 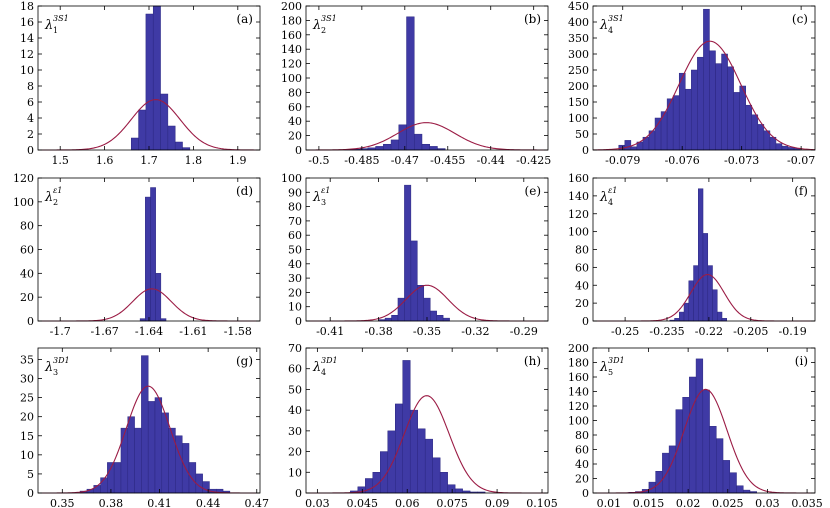 I want to click on x-tick-label: -0.485, so click(x=361, y=160).